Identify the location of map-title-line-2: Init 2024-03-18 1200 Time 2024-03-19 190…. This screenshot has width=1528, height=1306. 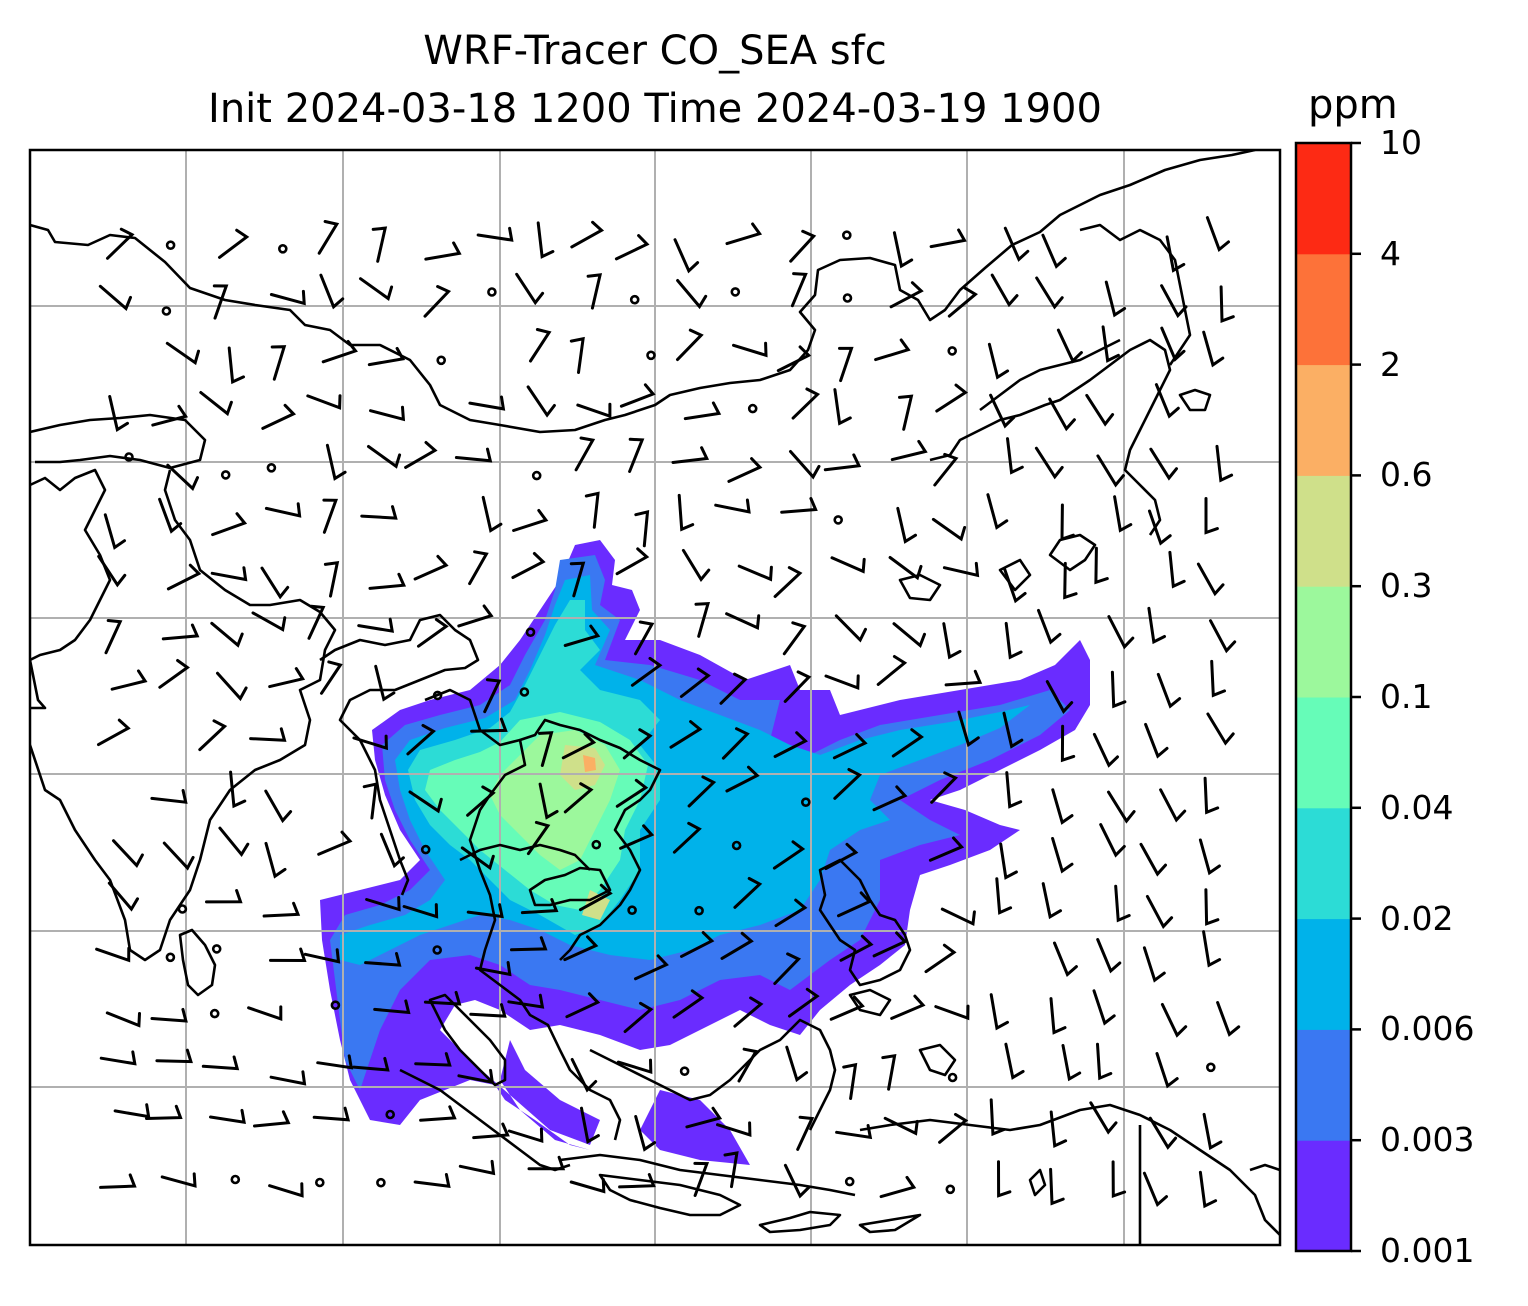
(655, 109).